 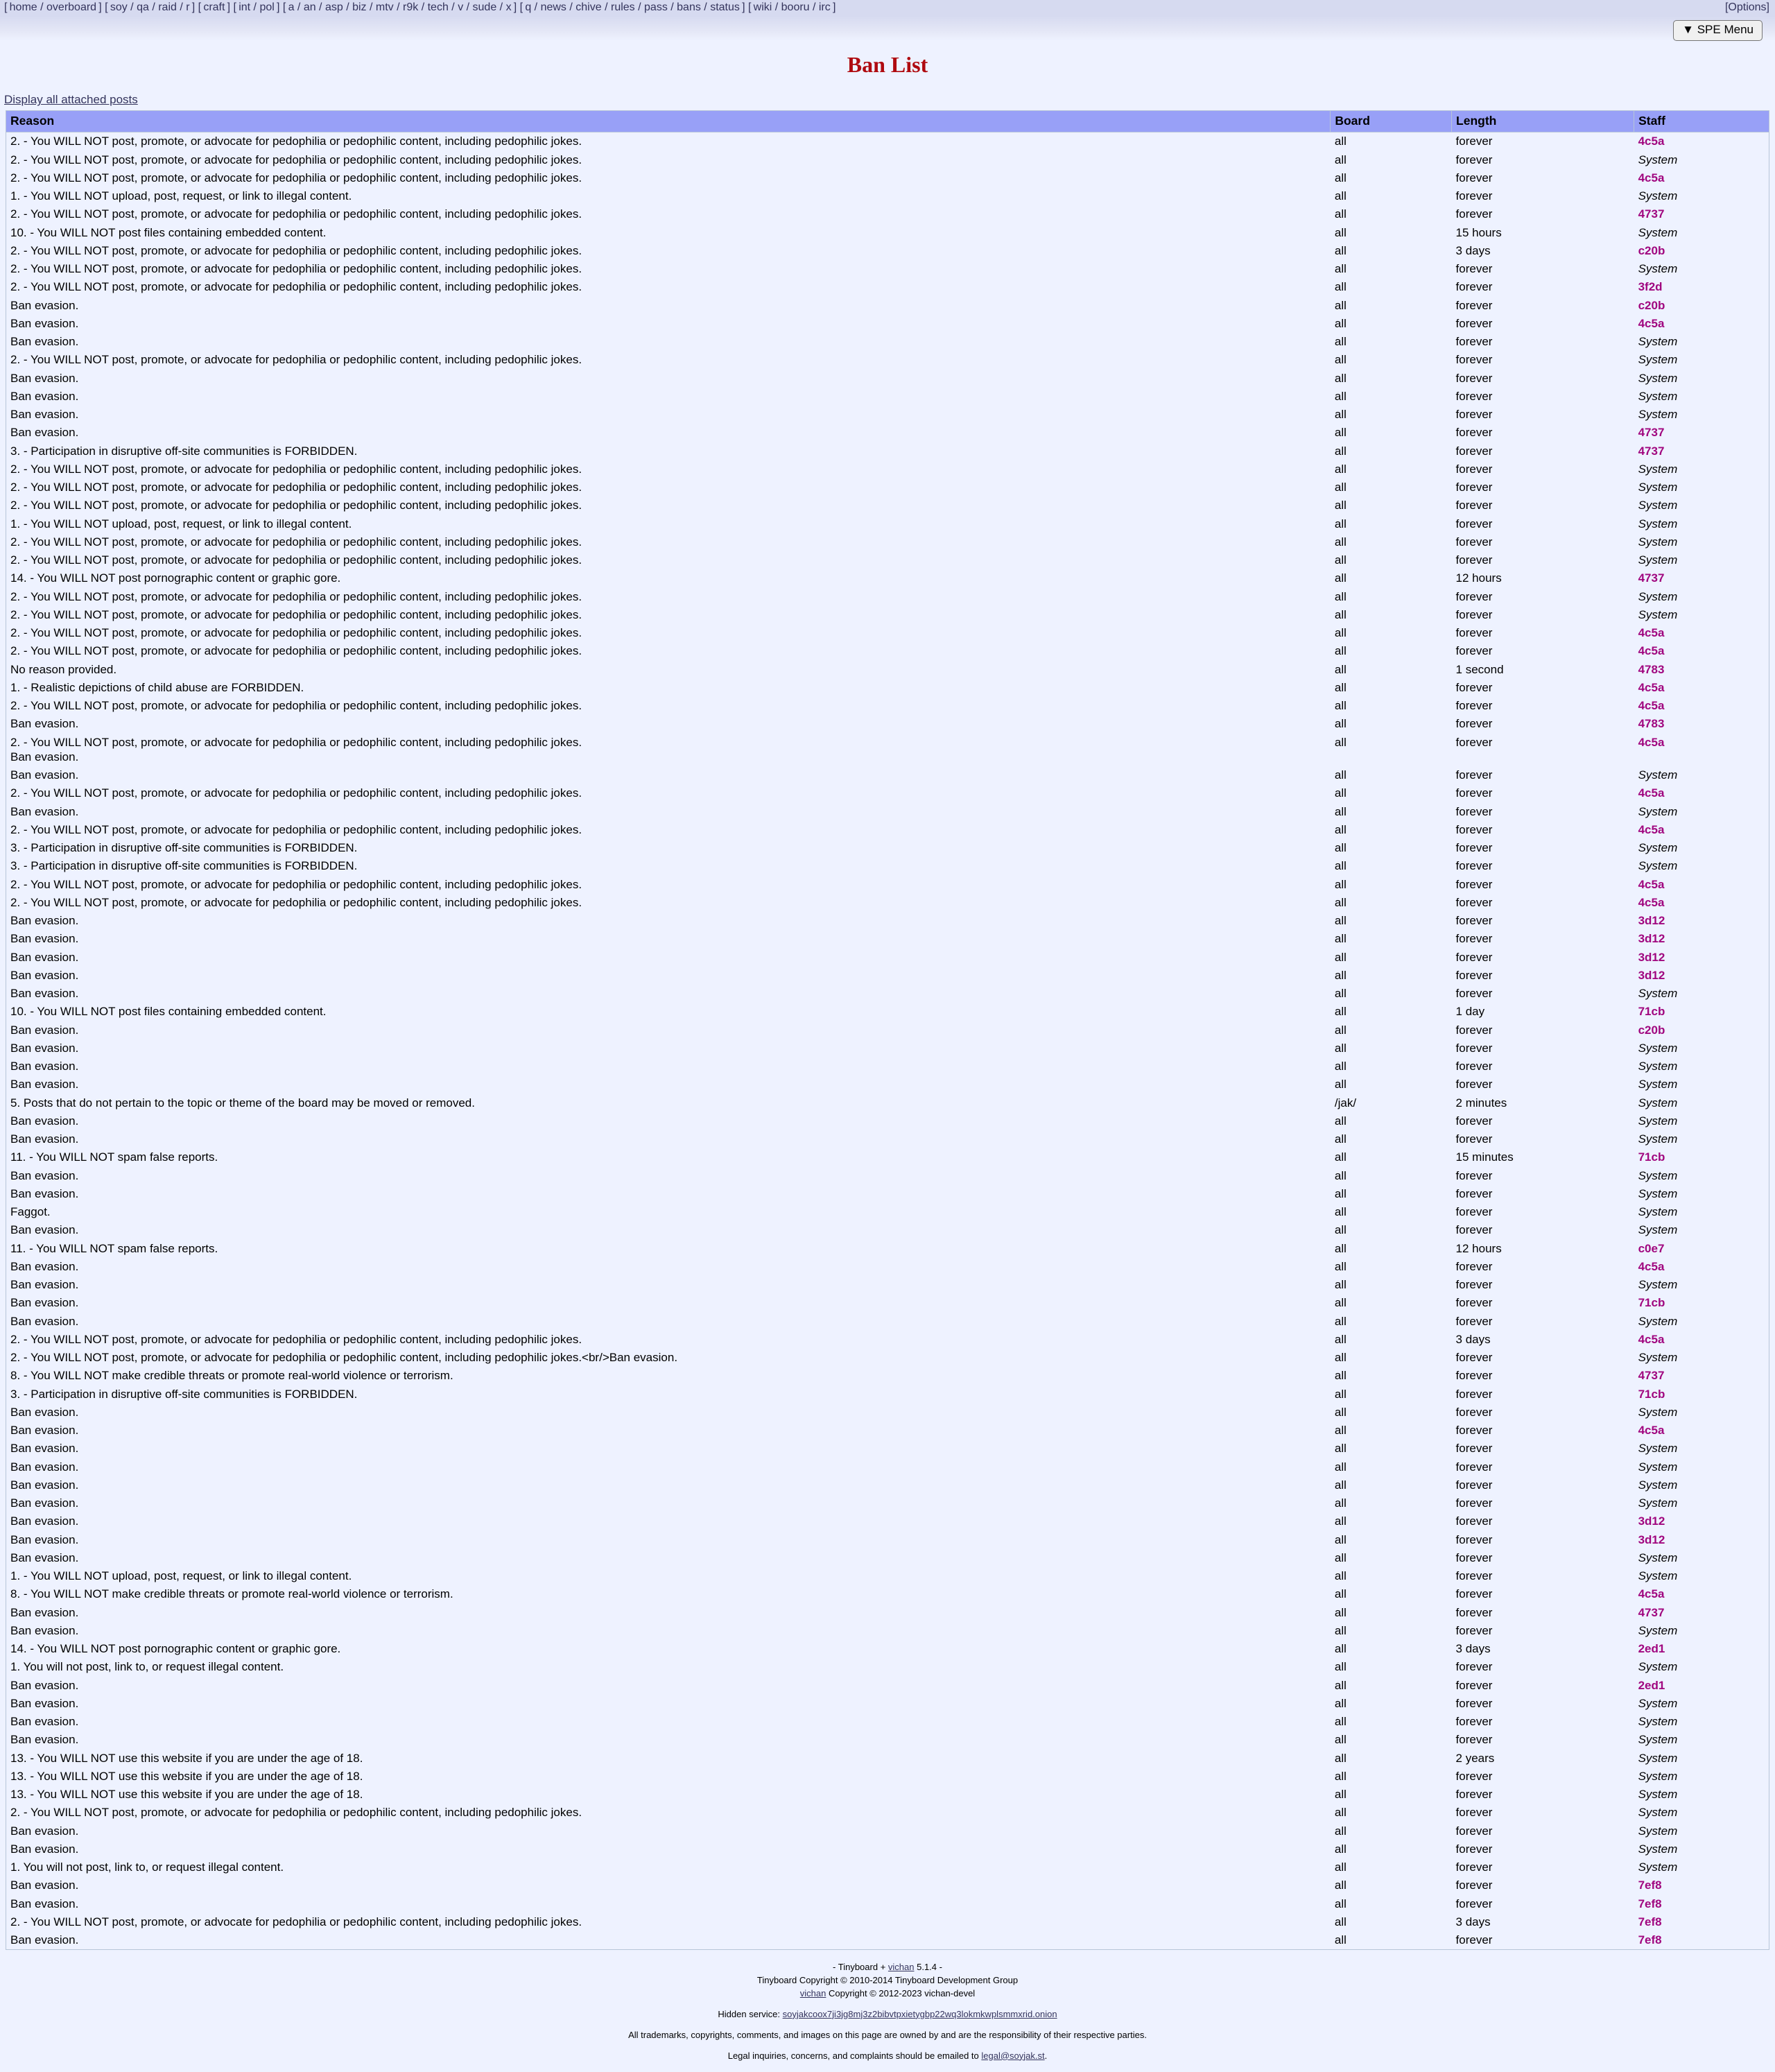 What do you see at coordinates (267, 7) in the screenshot?
I see `boardlist-link-pol: pol` at bounding box center [267, 7].